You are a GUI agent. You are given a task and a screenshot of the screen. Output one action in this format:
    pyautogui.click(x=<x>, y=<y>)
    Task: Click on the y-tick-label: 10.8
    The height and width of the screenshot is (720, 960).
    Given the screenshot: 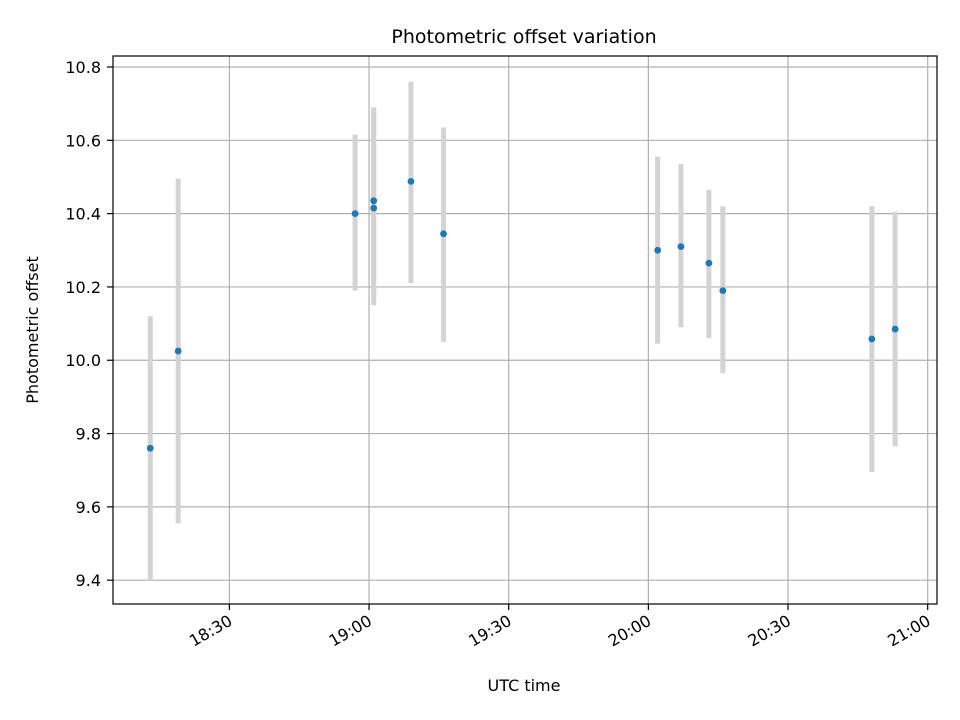 What is the action you would take?
    pyautogui.click(x=83, y=67)
    